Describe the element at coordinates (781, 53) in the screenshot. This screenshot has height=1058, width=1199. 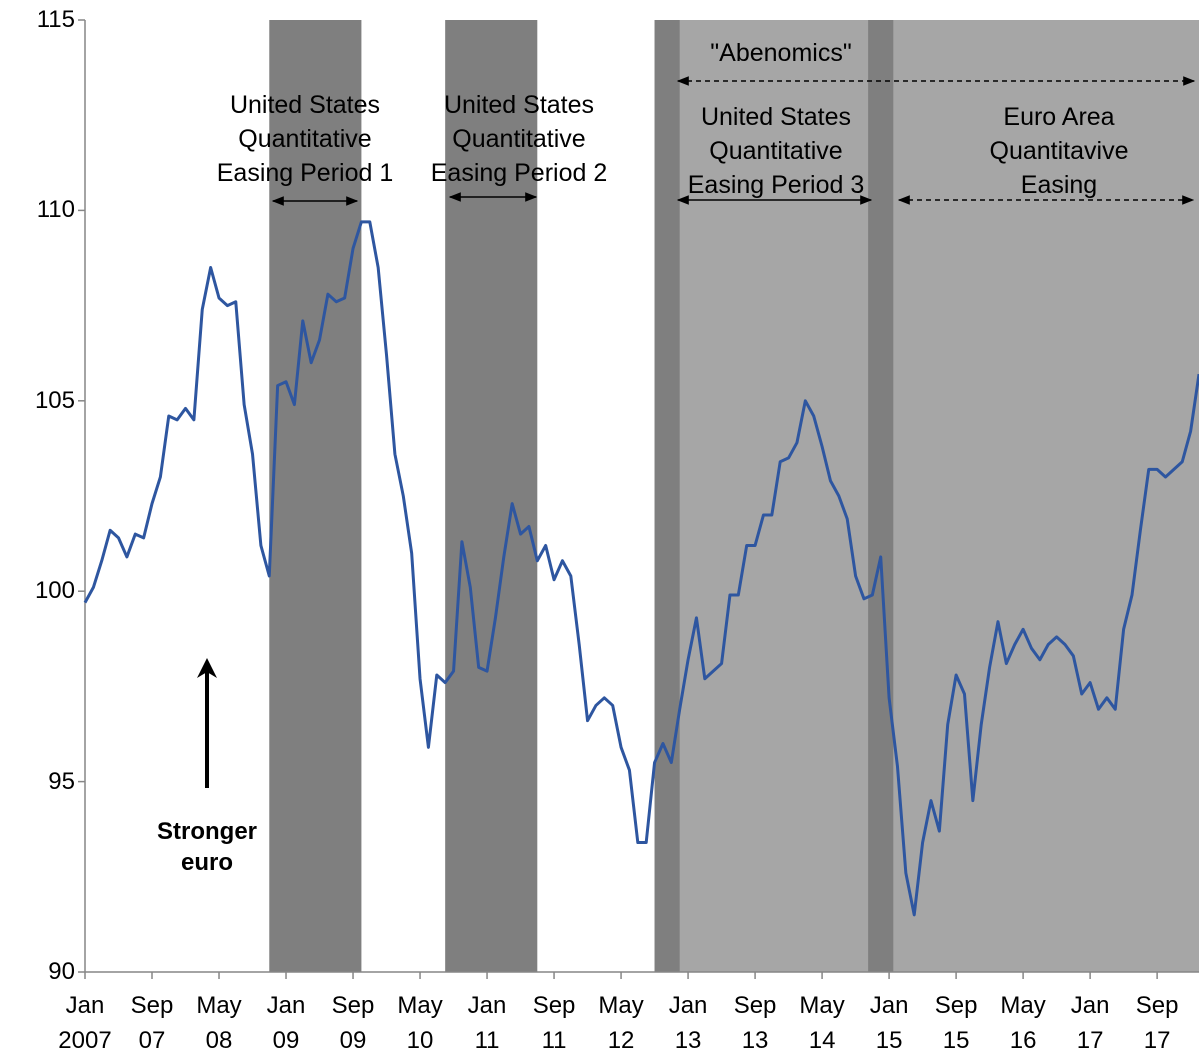
I see `annotation: "Abenomics"` at that location.